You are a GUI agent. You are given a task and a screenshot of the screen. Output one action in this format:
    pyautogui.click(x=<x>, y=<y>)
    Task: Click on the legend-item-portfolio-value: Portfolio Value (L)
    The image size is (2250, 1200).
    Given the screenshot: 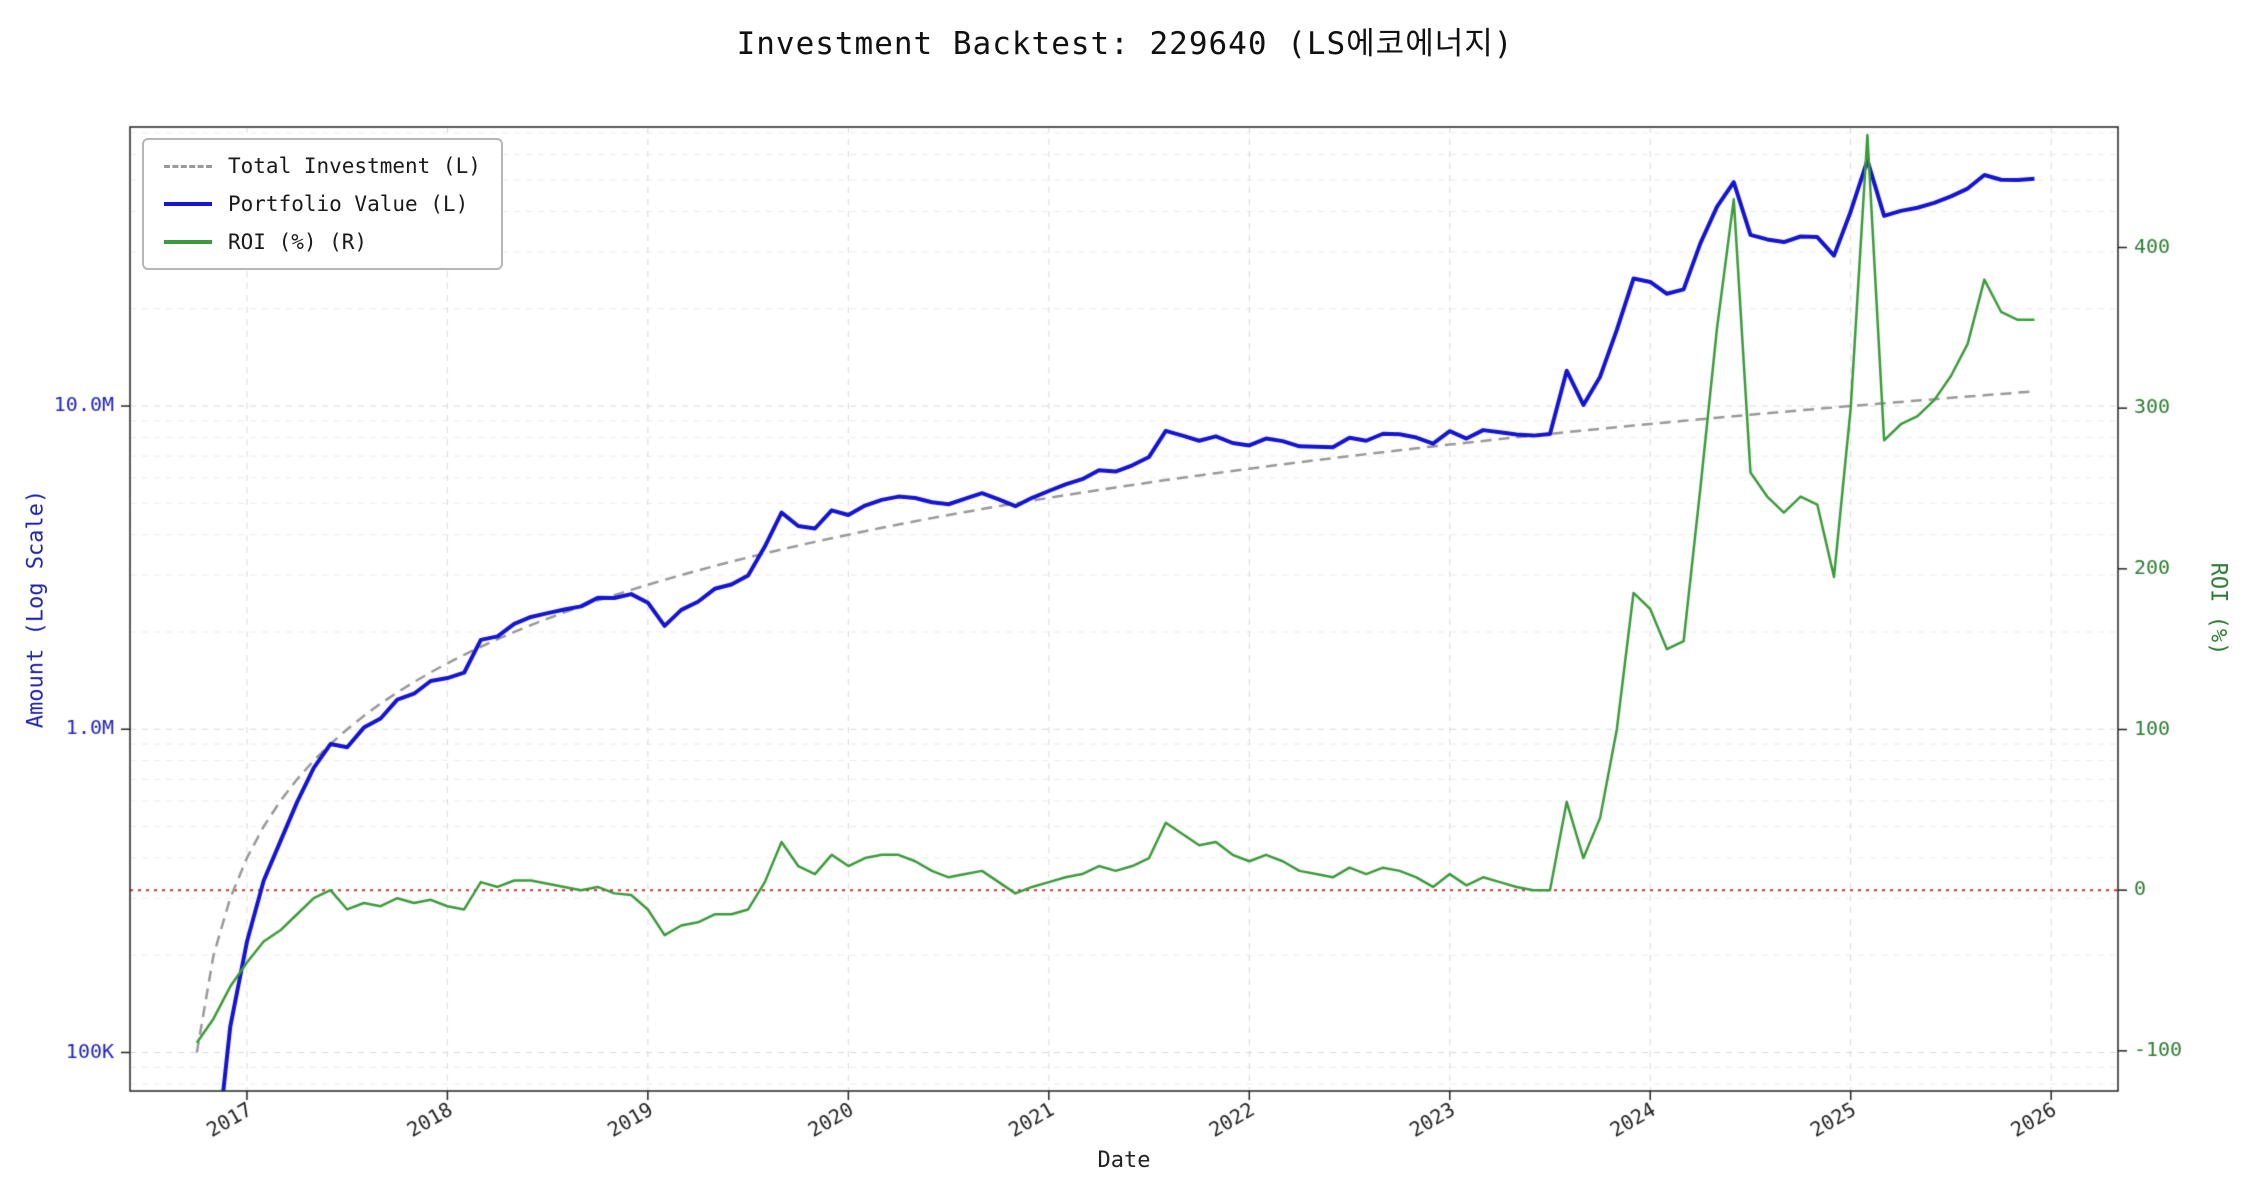 What is the action you would take?
    pyautogui.click(x=322, y=204)
    